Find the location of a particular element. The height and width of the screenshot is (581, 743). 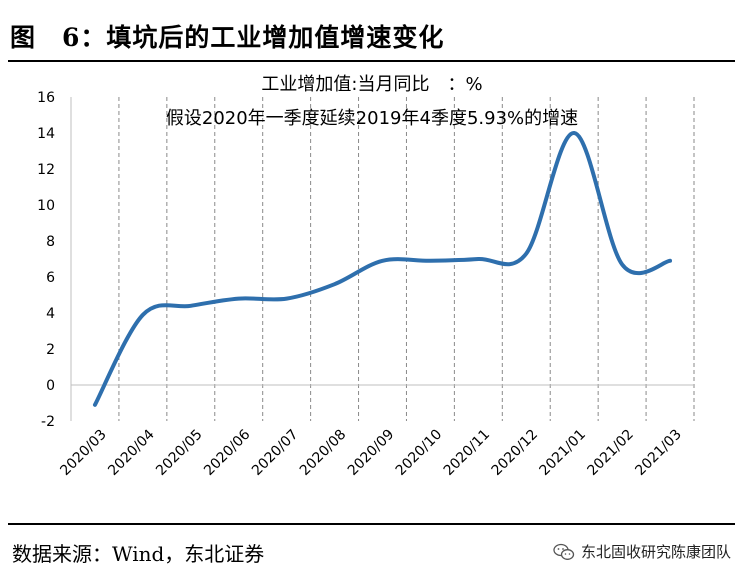

x-tick-label: 2020/04 is located at coordinates (131, 452).